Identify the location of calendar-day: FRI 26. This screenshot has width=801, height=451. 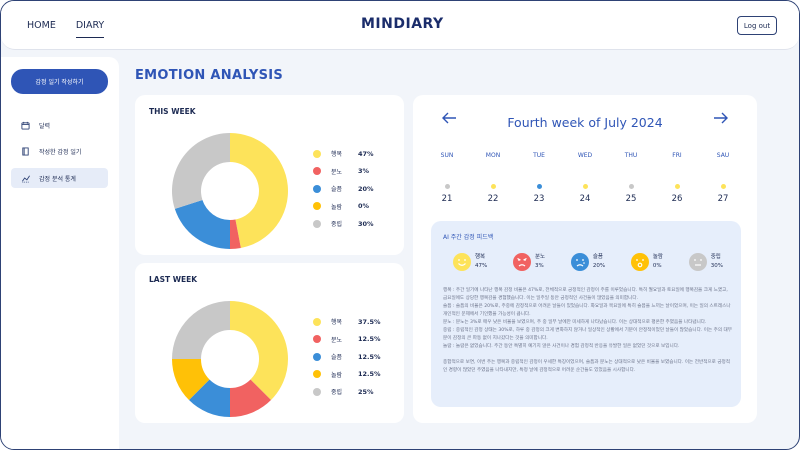
(677, 178).